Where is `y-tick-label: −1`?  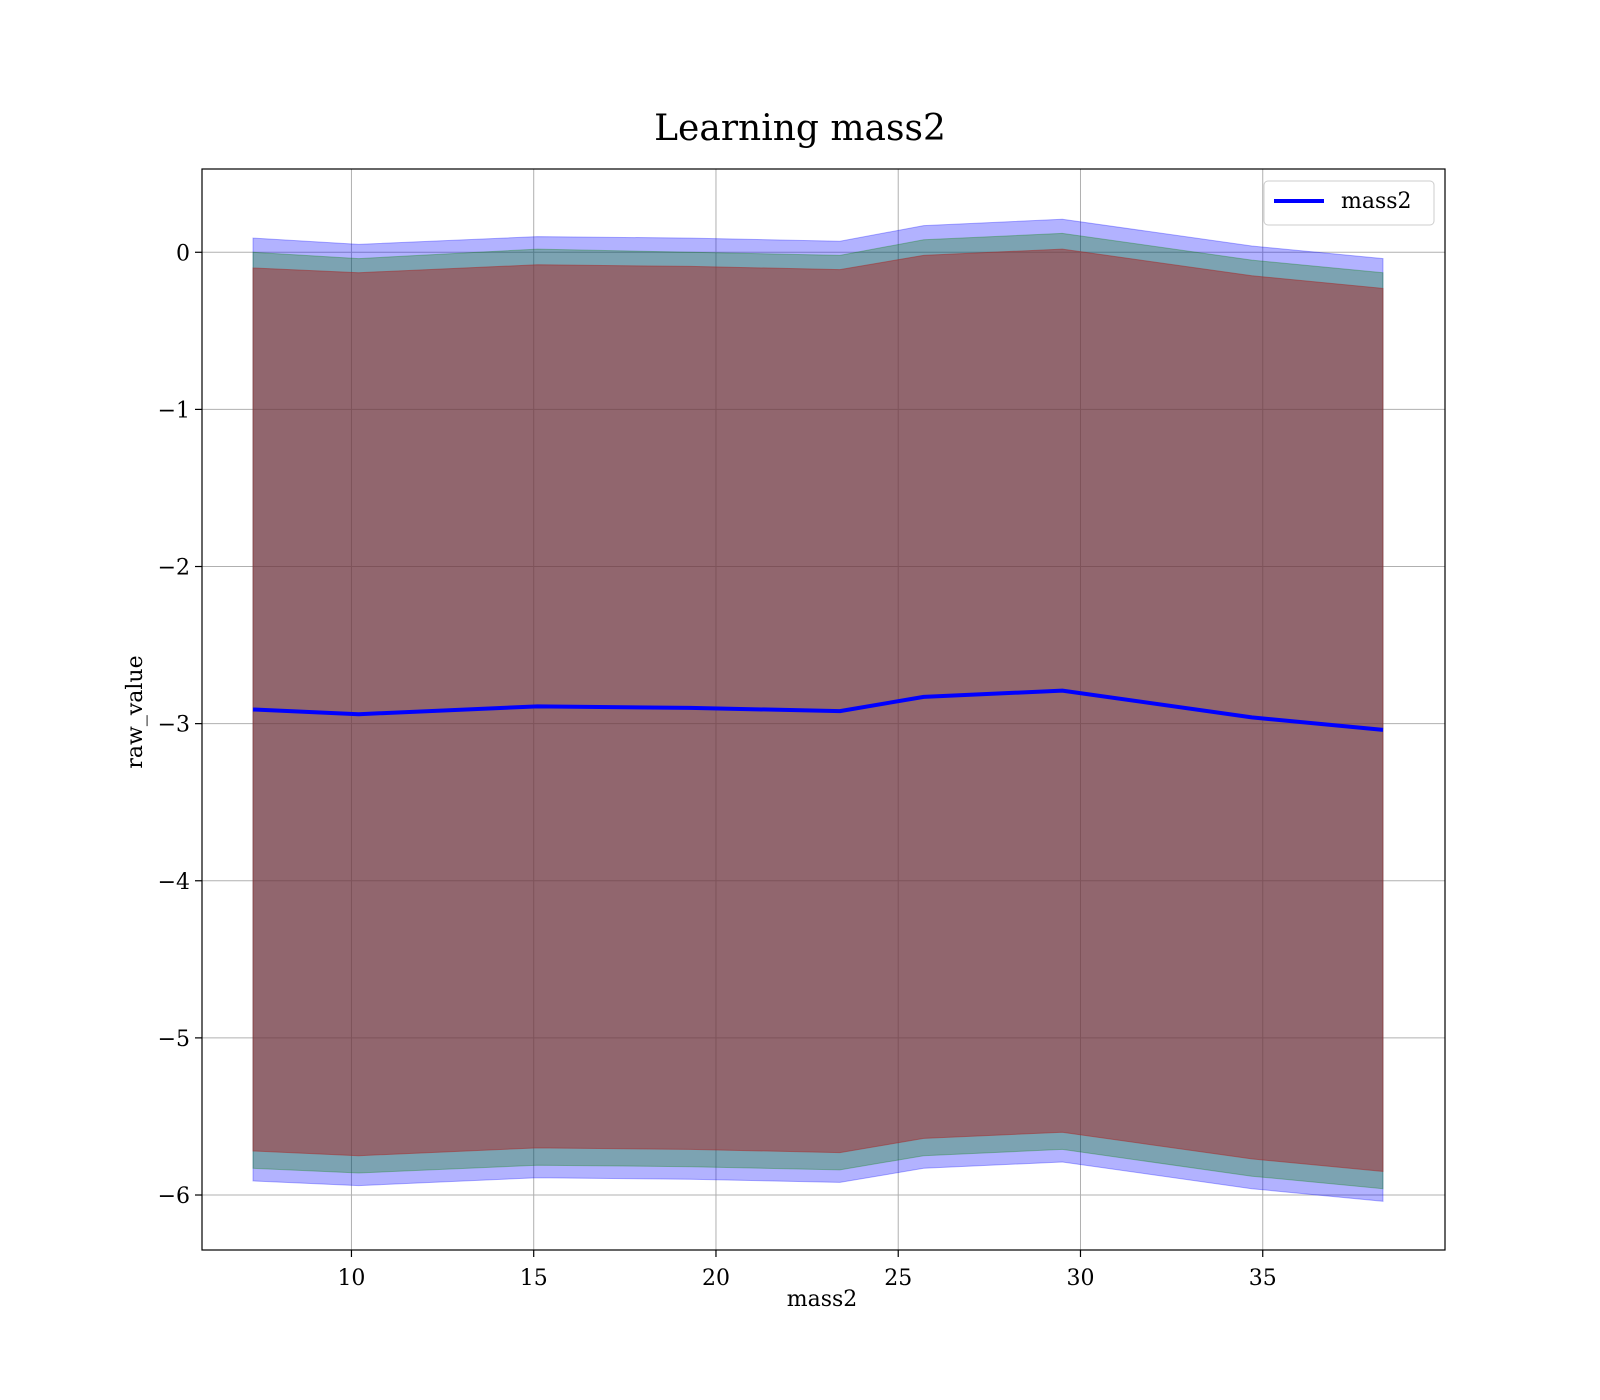 y-tick-label: −1 is located at coordinates (174, 410).